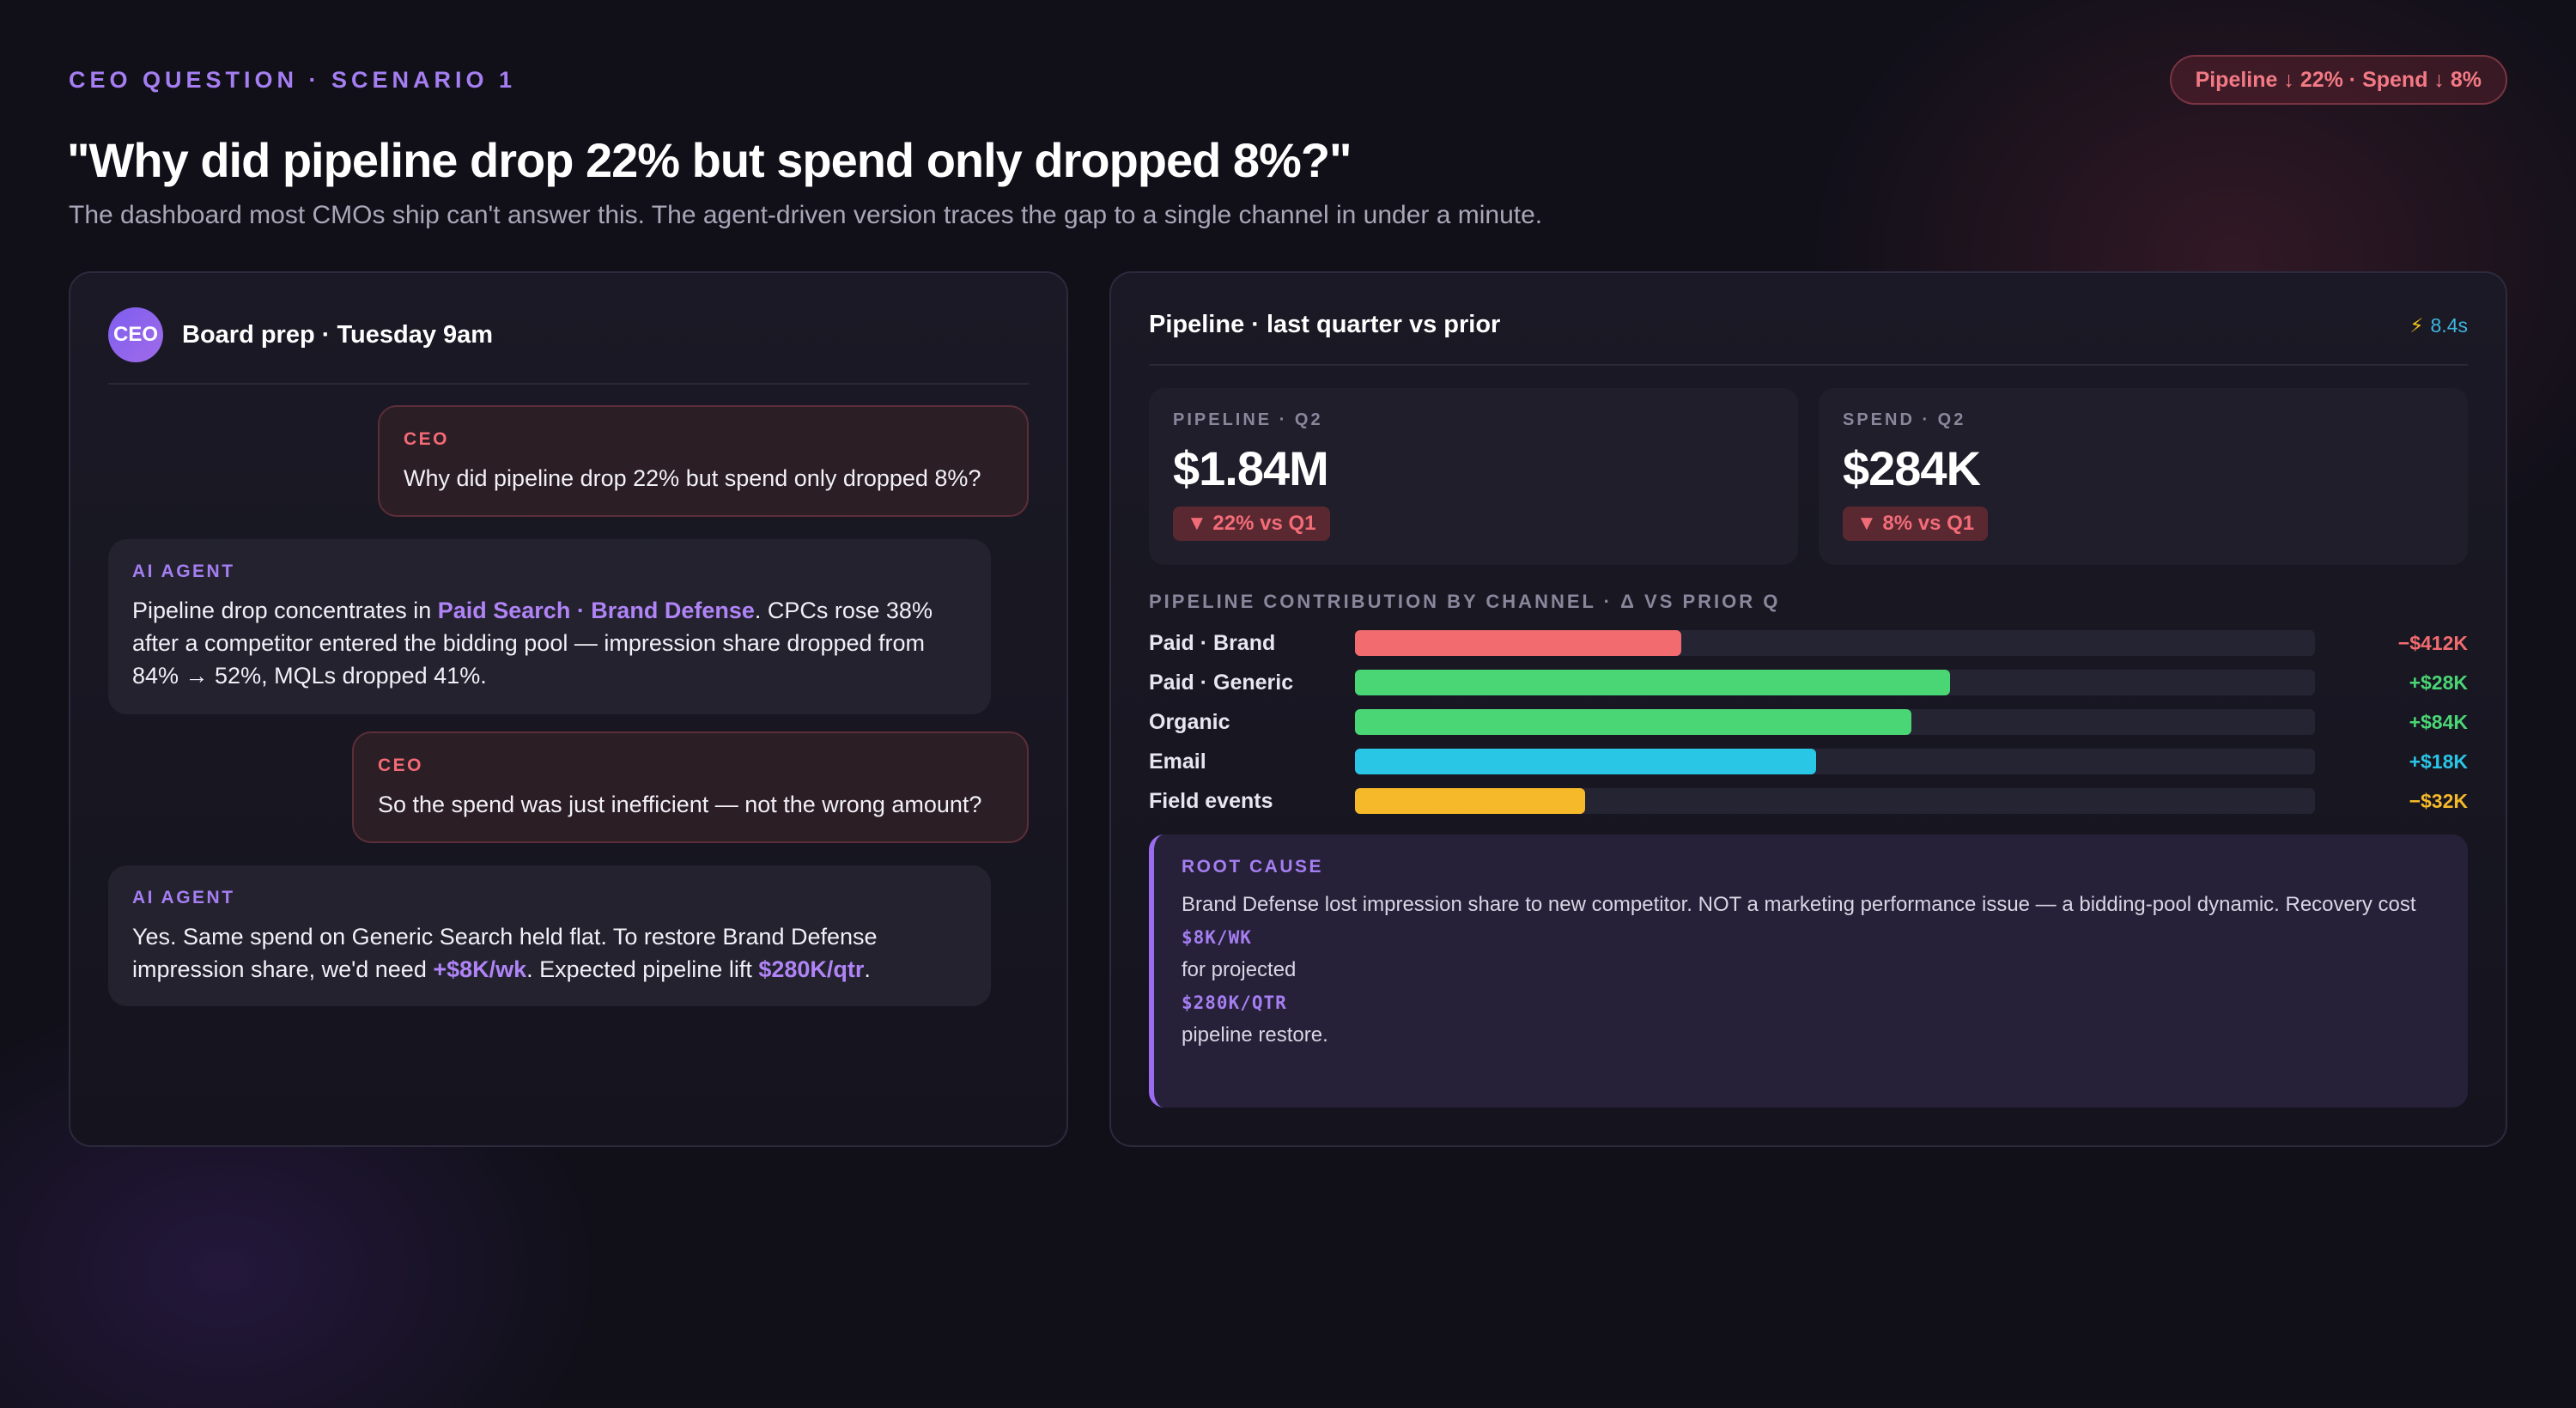 This screenshot has width=2576, height=1408. I want to click on root-cause-text: for projected, so click(1239, 969).